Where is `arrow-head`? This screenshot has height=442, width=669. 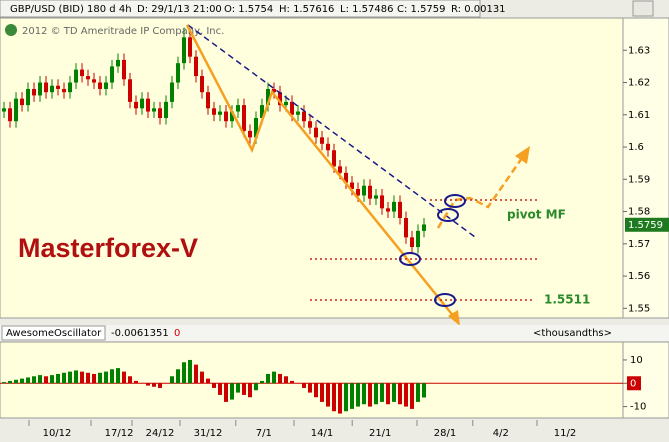 arrow-head is located at coordinates (522, 155).